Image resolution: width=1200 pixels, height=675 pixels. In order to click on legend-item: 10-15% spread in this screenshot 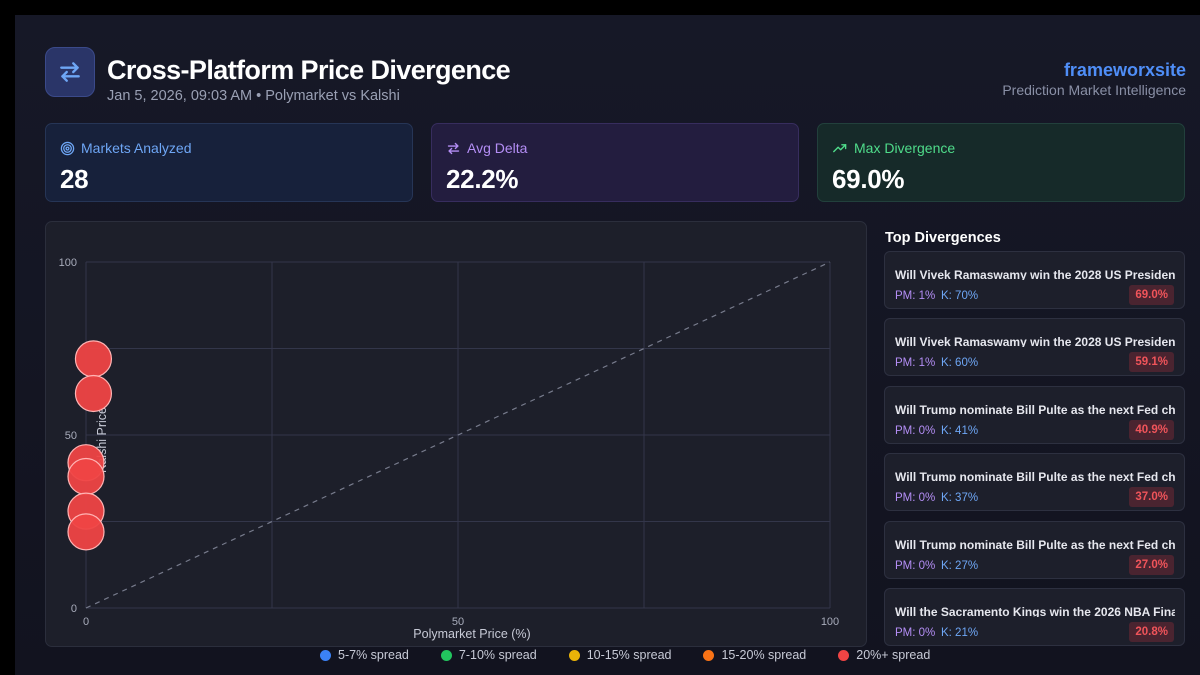, I will do `click(620, 655)`.